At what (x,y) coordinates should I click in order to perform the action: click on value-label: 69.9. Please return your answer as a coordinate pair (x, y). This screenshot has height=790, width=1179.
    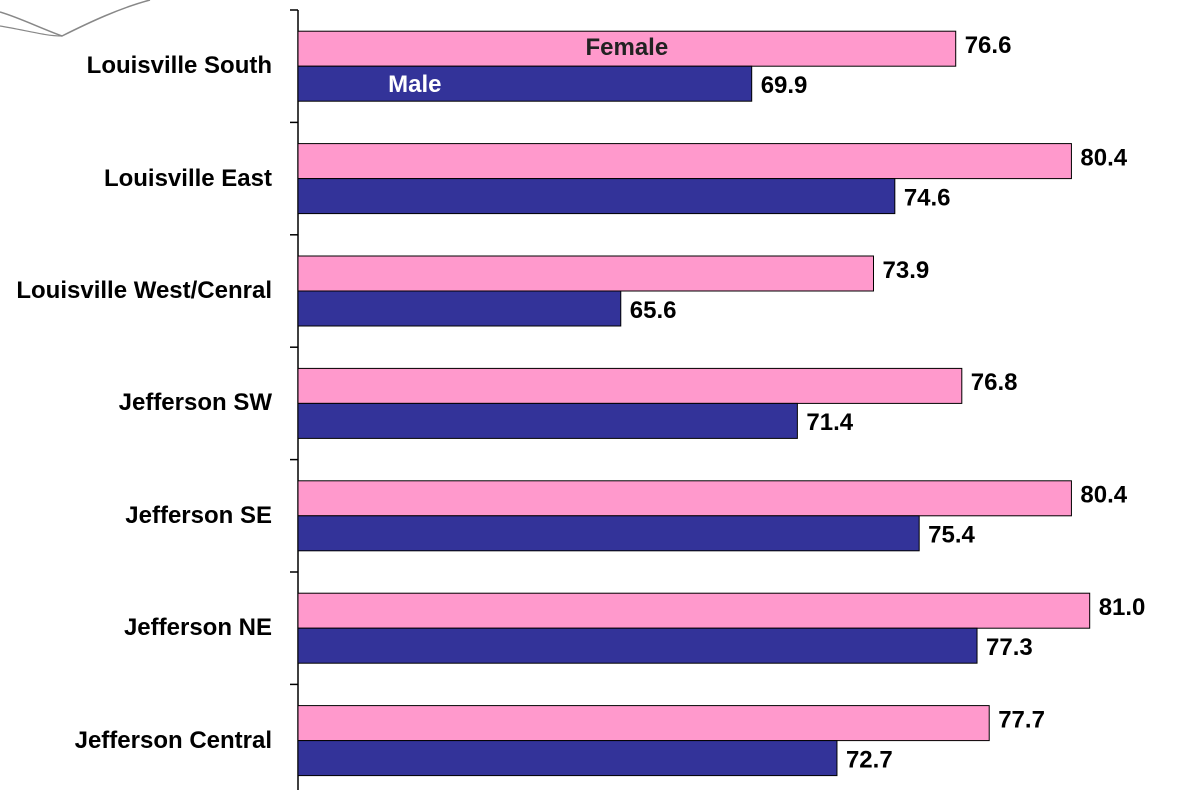
    Looking at the image, I should click on (784, 85).